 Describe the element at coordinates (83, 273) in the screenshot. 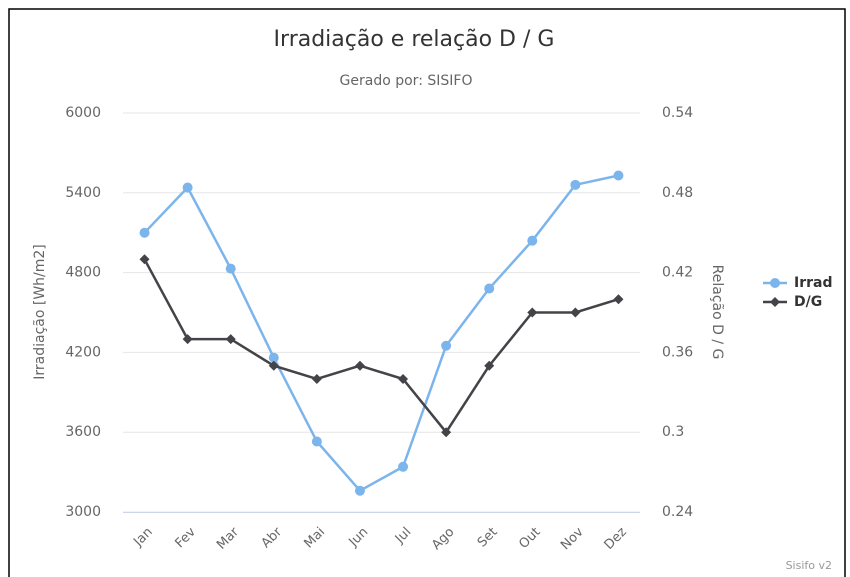

I see `y-tick-label: 4800` at that location.